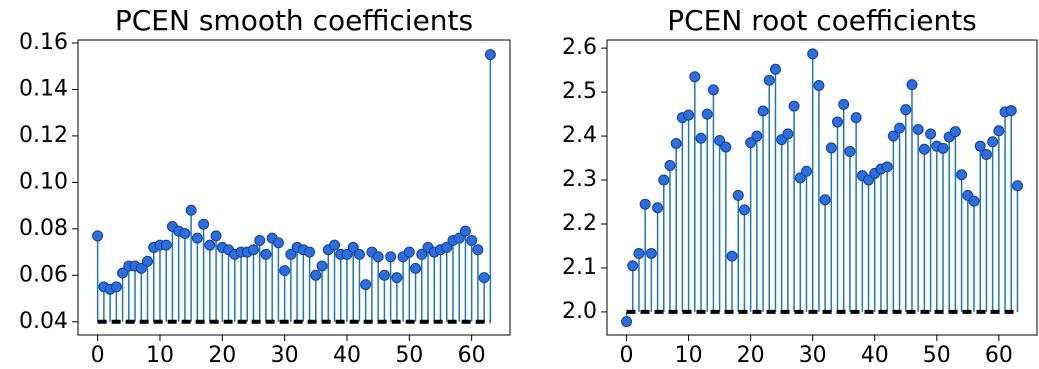 Image resolution: width=1039 pixels, height=369 pixels. What do you see at coordinates (813, 355) in the screenshot?
I see `x-tick-label: 30` at bounding box center [813, 355].